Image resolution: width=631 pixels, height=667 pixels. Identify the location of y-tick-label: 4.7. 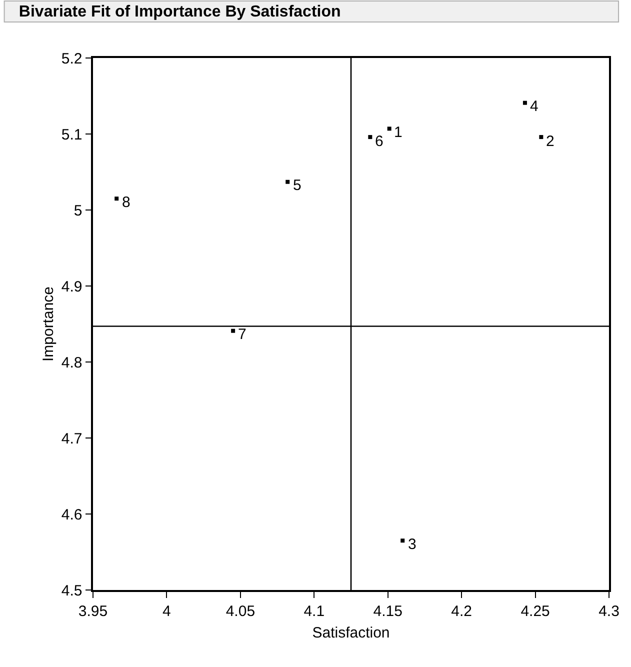
(71, 439).